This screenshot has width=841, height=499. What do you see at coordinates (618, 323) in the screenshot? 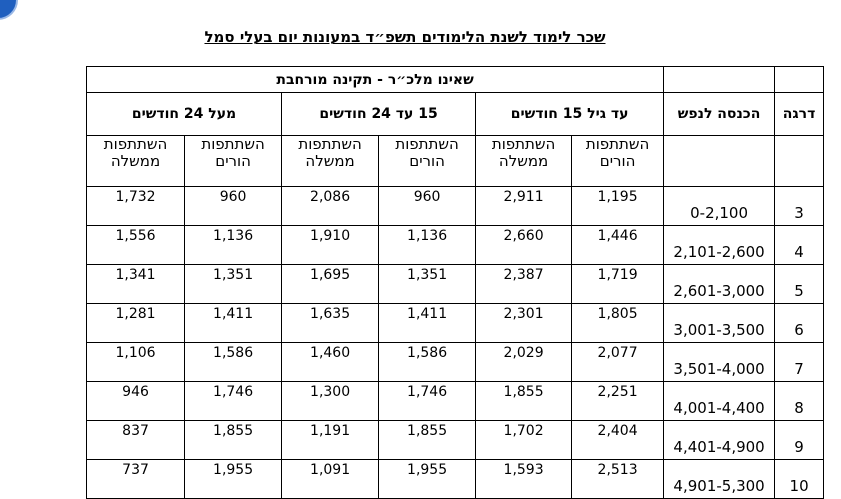
I see `amount-cell: 1,805` at bounding box center [618, 323].